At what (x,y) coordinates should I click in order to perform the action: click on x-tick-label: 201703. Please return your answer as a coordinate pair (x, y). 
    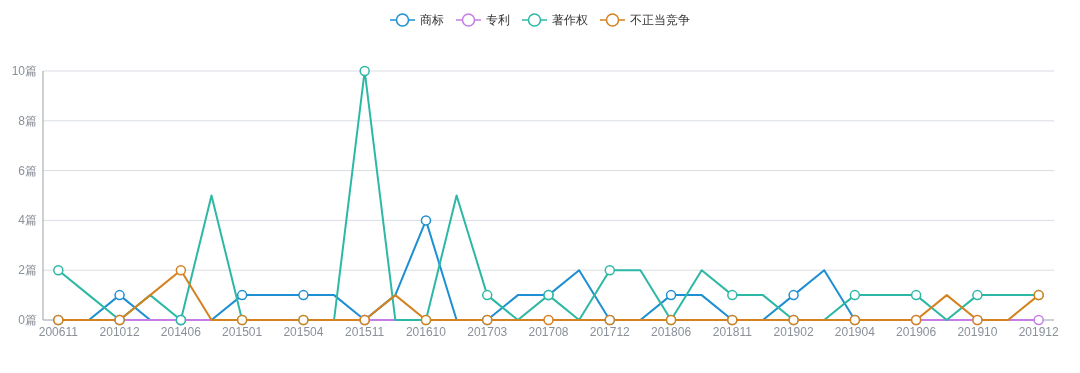
    Looking at the image, I should click on (487, 332).